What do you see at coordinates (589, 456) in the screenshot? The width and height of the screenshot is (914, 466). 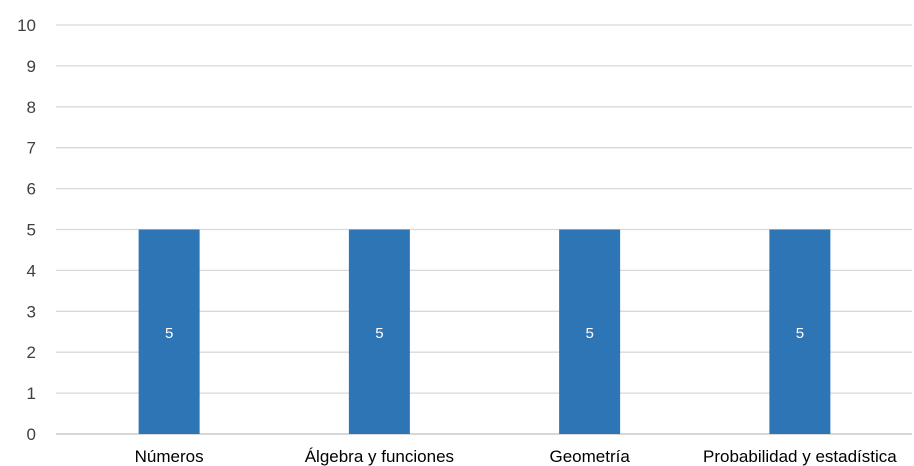 I see `x-category-label-2: Geometría` at bounding box center [589, 456].